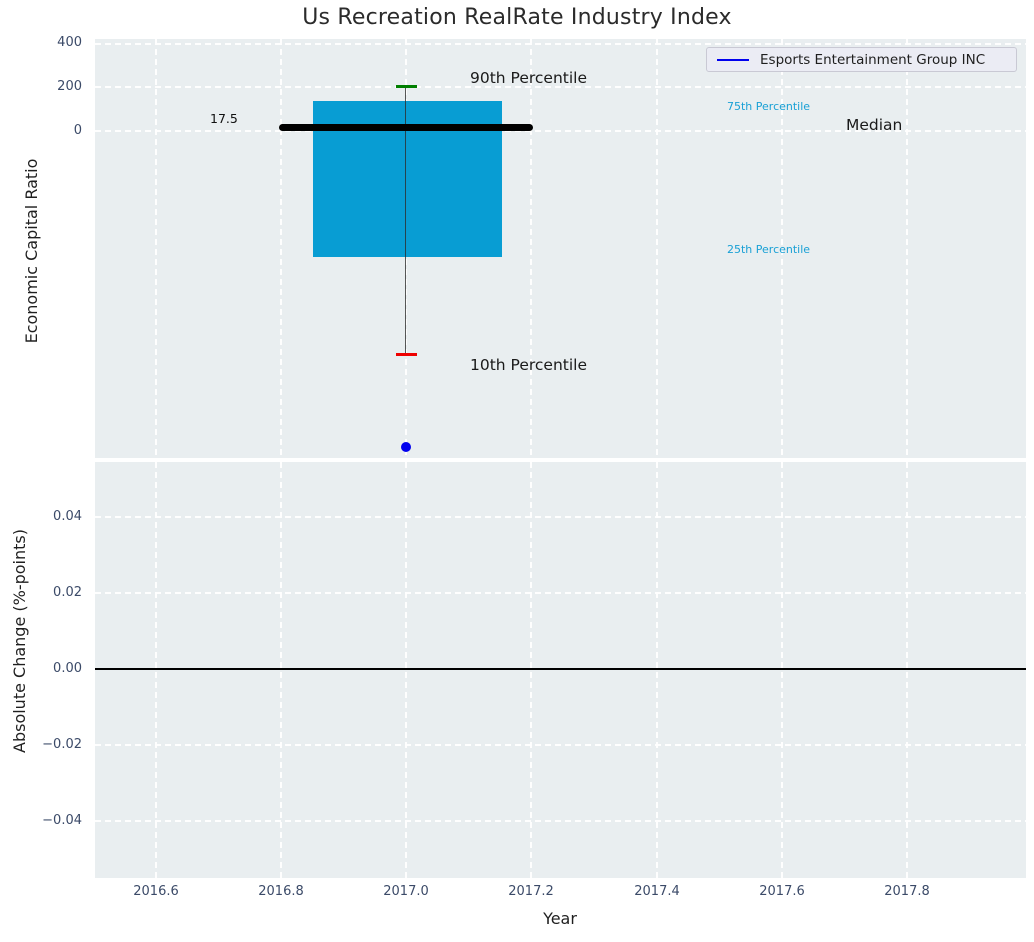  Describe the element at coordinates (406, 447) in the screenshot. I see `company-data-point` at that location.